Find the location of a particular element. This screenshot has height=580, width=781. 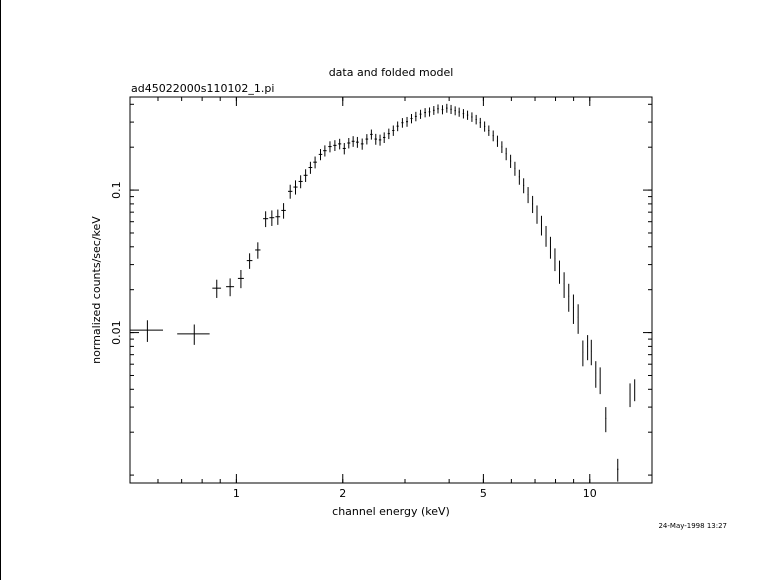

timestamp: 24-May-1998 13:27 is located at coordinates (692, 526).